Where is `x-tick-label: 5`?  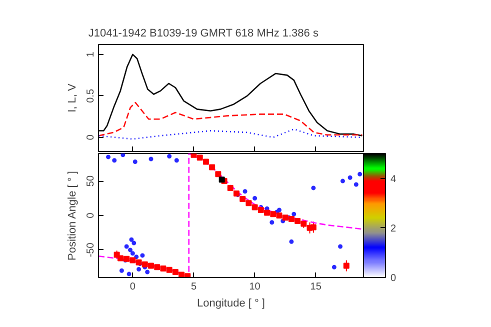 x-tick-label: 5 is located at coordinates (193, 287).